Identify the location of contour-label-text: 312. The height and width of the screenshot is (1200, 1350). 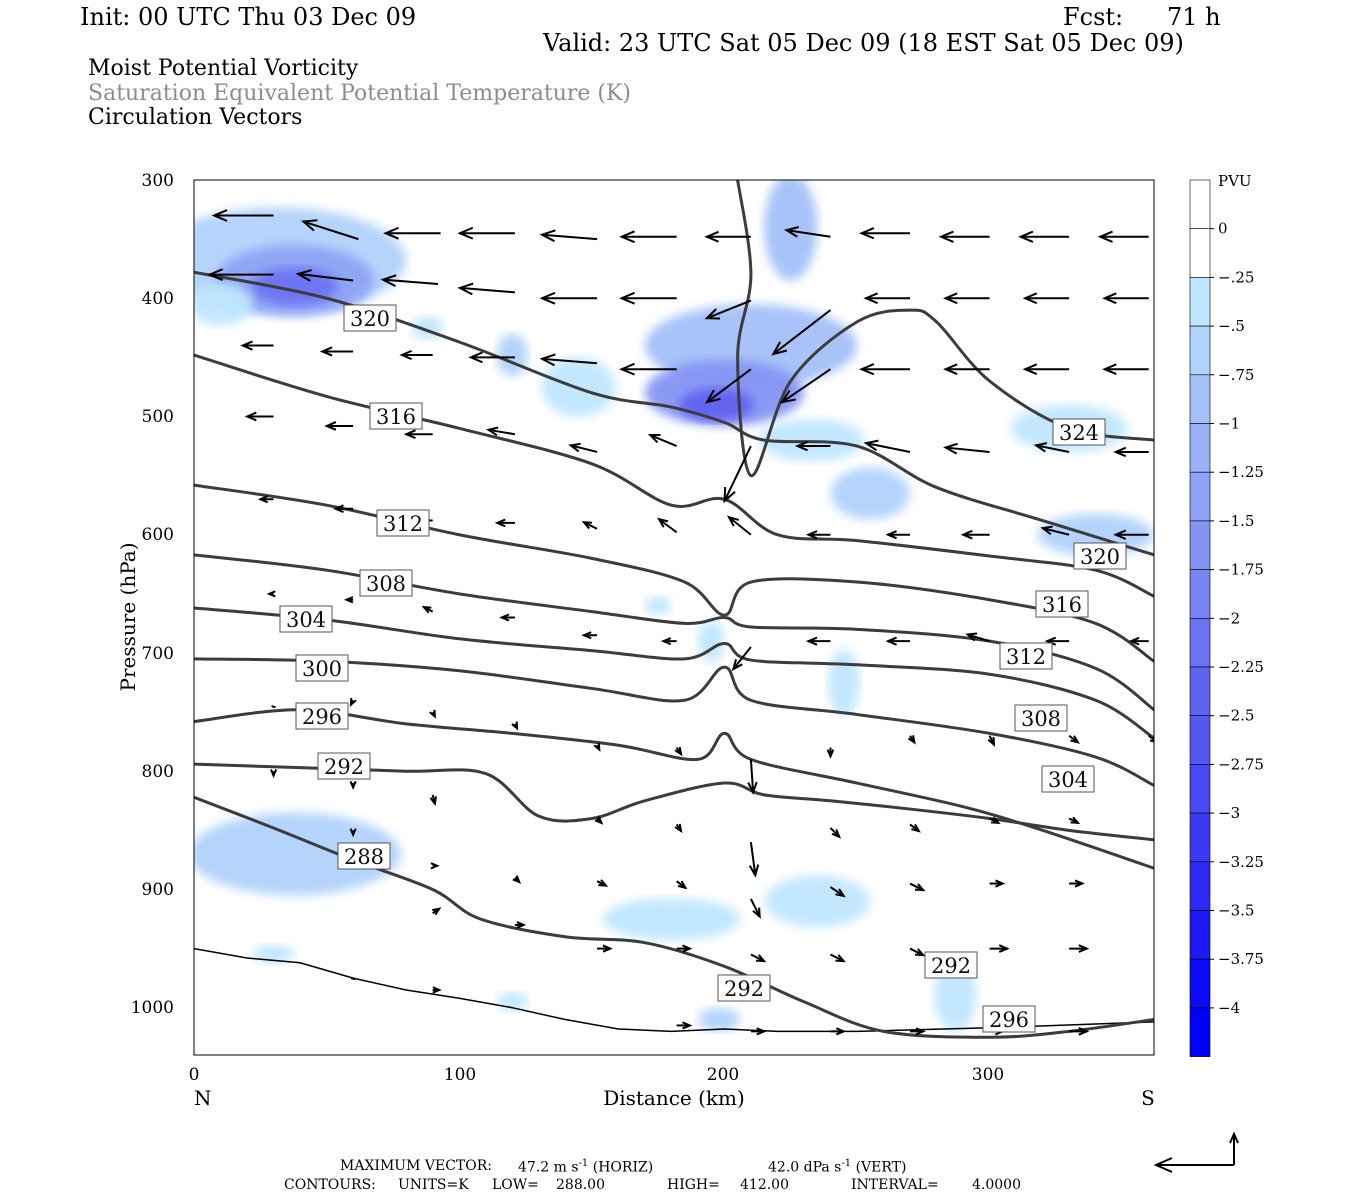
(1026, 657).